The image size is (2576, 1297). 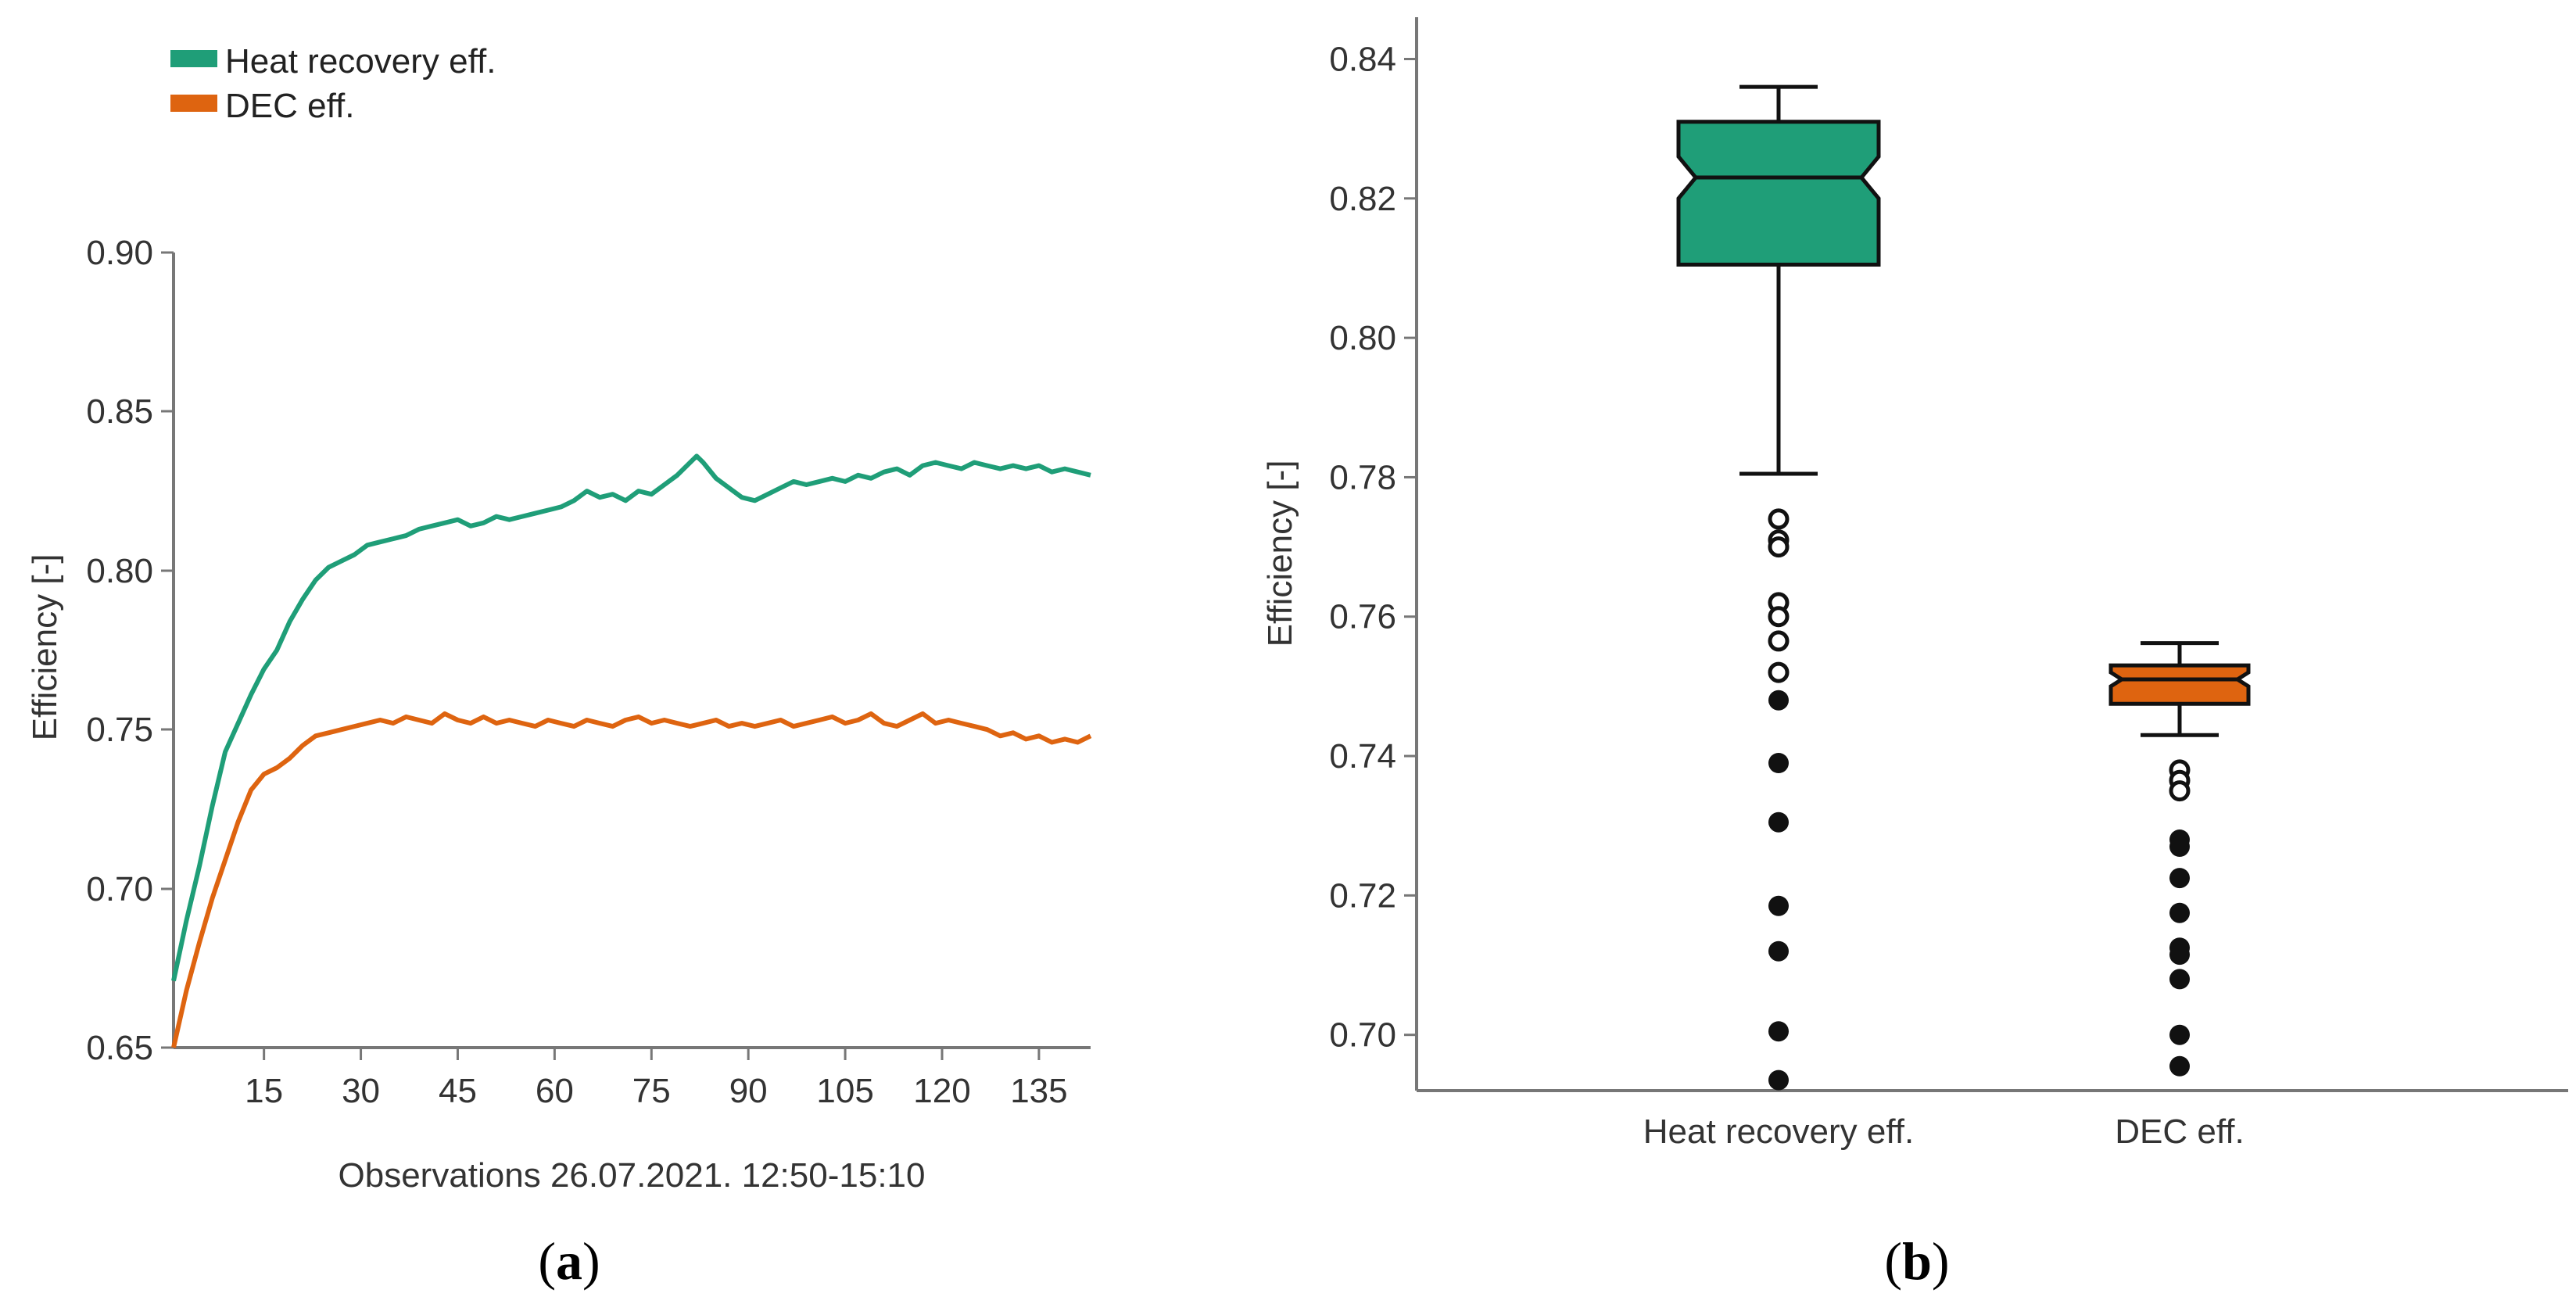 I want to click on y-tick-label: 0.76, so click(x=1362, y=617).